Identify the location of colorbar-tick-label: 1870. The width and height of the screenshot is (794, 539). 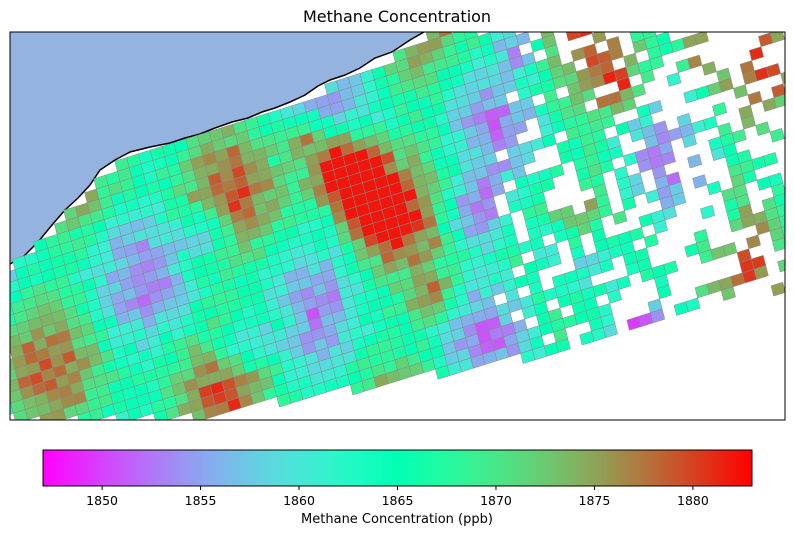
(496, 500).